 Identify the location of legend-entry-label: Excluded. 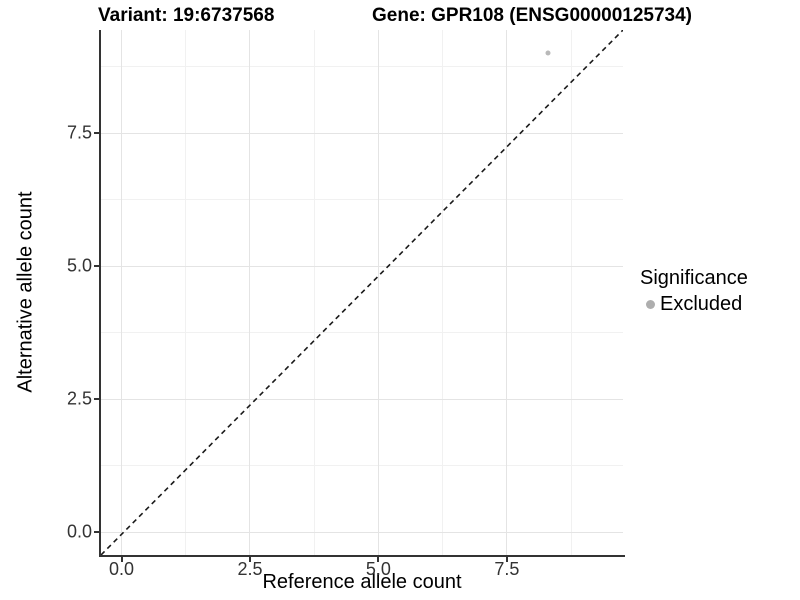
(701, 304).